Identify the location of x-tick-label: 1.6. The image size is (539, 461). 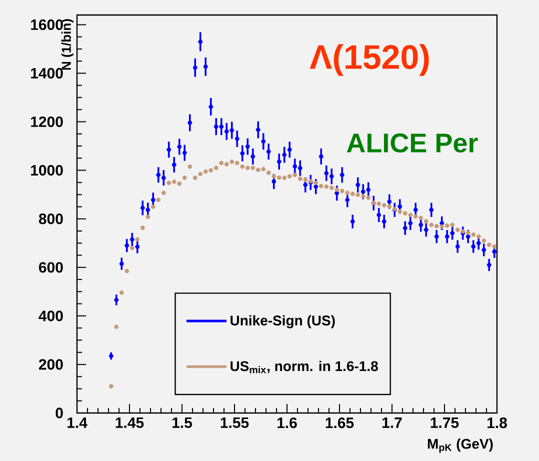
(287, 423).